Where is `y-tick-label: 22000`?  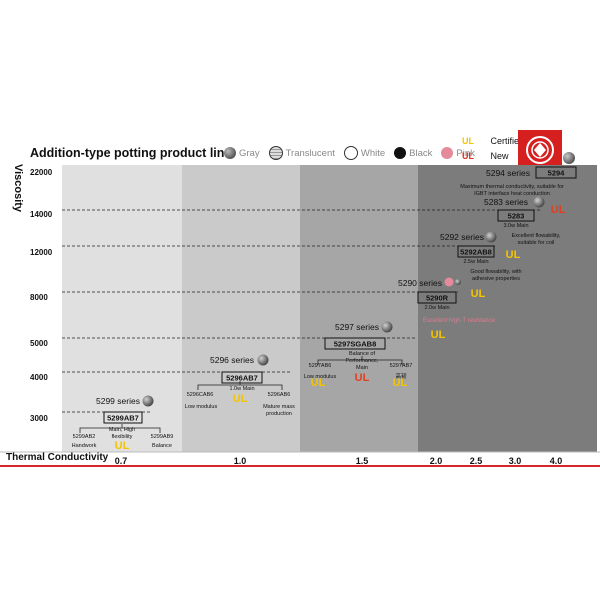 y-tick-label: 22000 is located at coordinates (41, 172).